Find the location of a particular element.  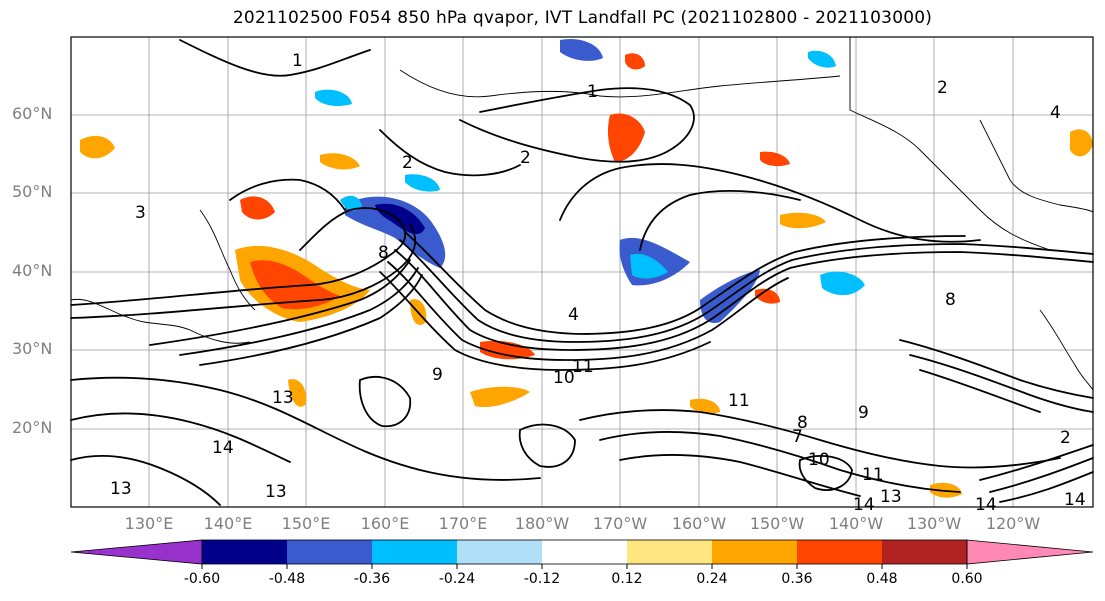

lat-label: 40°N is located at coordinates (32, 270).